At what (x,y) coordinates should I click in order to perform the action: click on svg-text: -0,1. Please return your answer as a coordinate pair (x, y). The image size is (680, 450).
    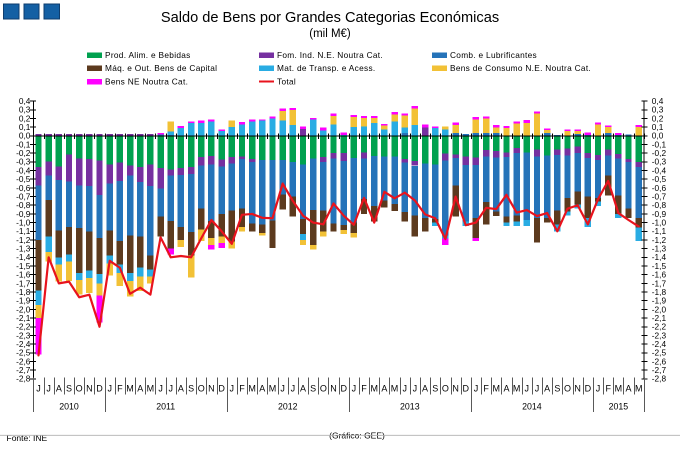
    Looking at the image, I should click on (23, 144).